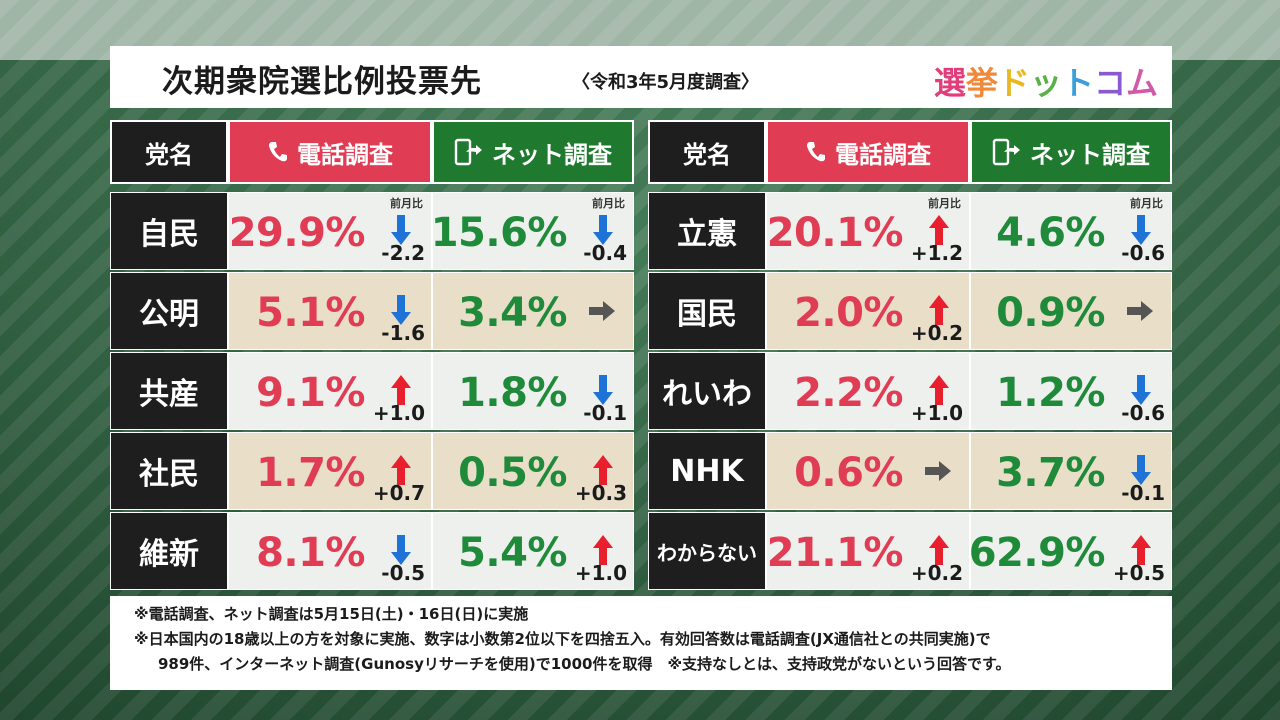 Image resolution: width=1280 pixels, height=720 pixels. Describe the element at coordinates (499, 233) in the screenshot. I see `net-percent: 15.6%` at that location.